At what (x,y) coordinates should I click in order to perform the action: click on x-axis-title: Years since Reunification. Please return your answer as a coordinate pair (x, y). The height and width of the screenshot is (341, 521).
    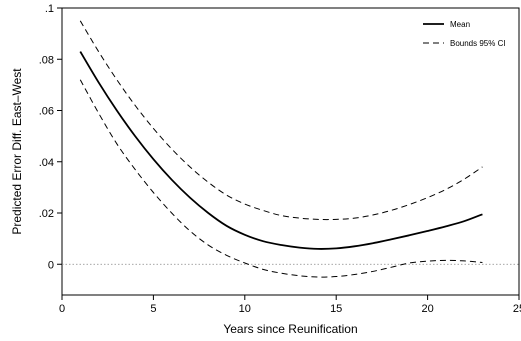
    Looking at the image, I should click on (290, 329).